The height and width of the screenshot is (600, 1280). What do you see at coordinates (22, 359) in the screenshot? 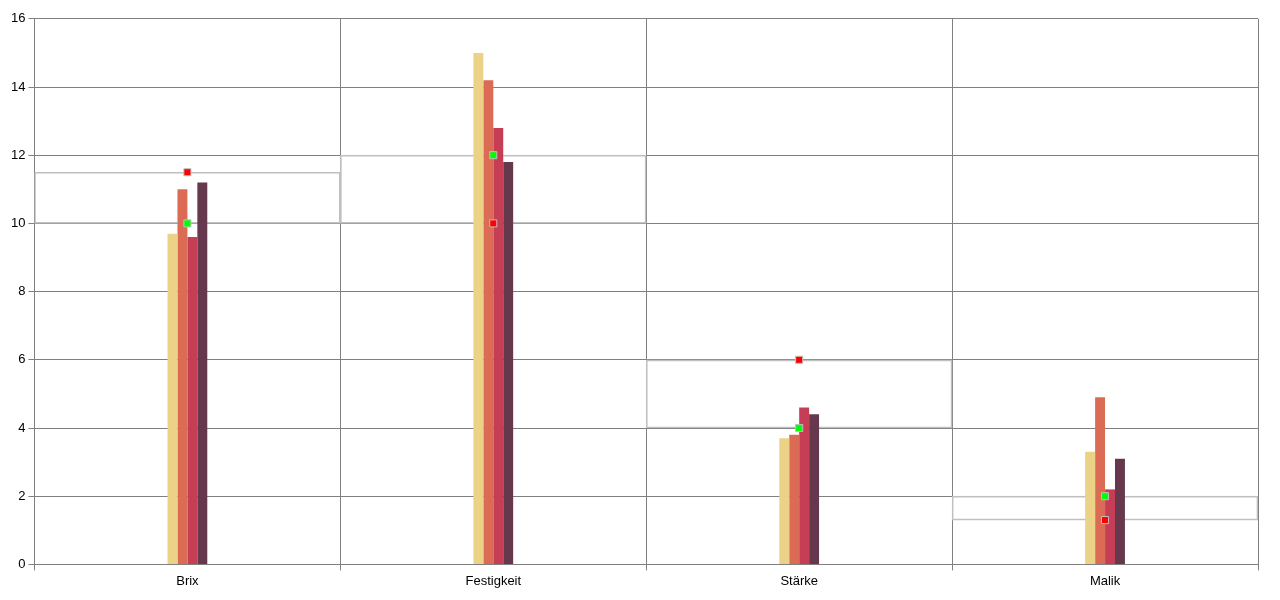
I see `y-tick-label: 6` at bounding box center [22, 359].